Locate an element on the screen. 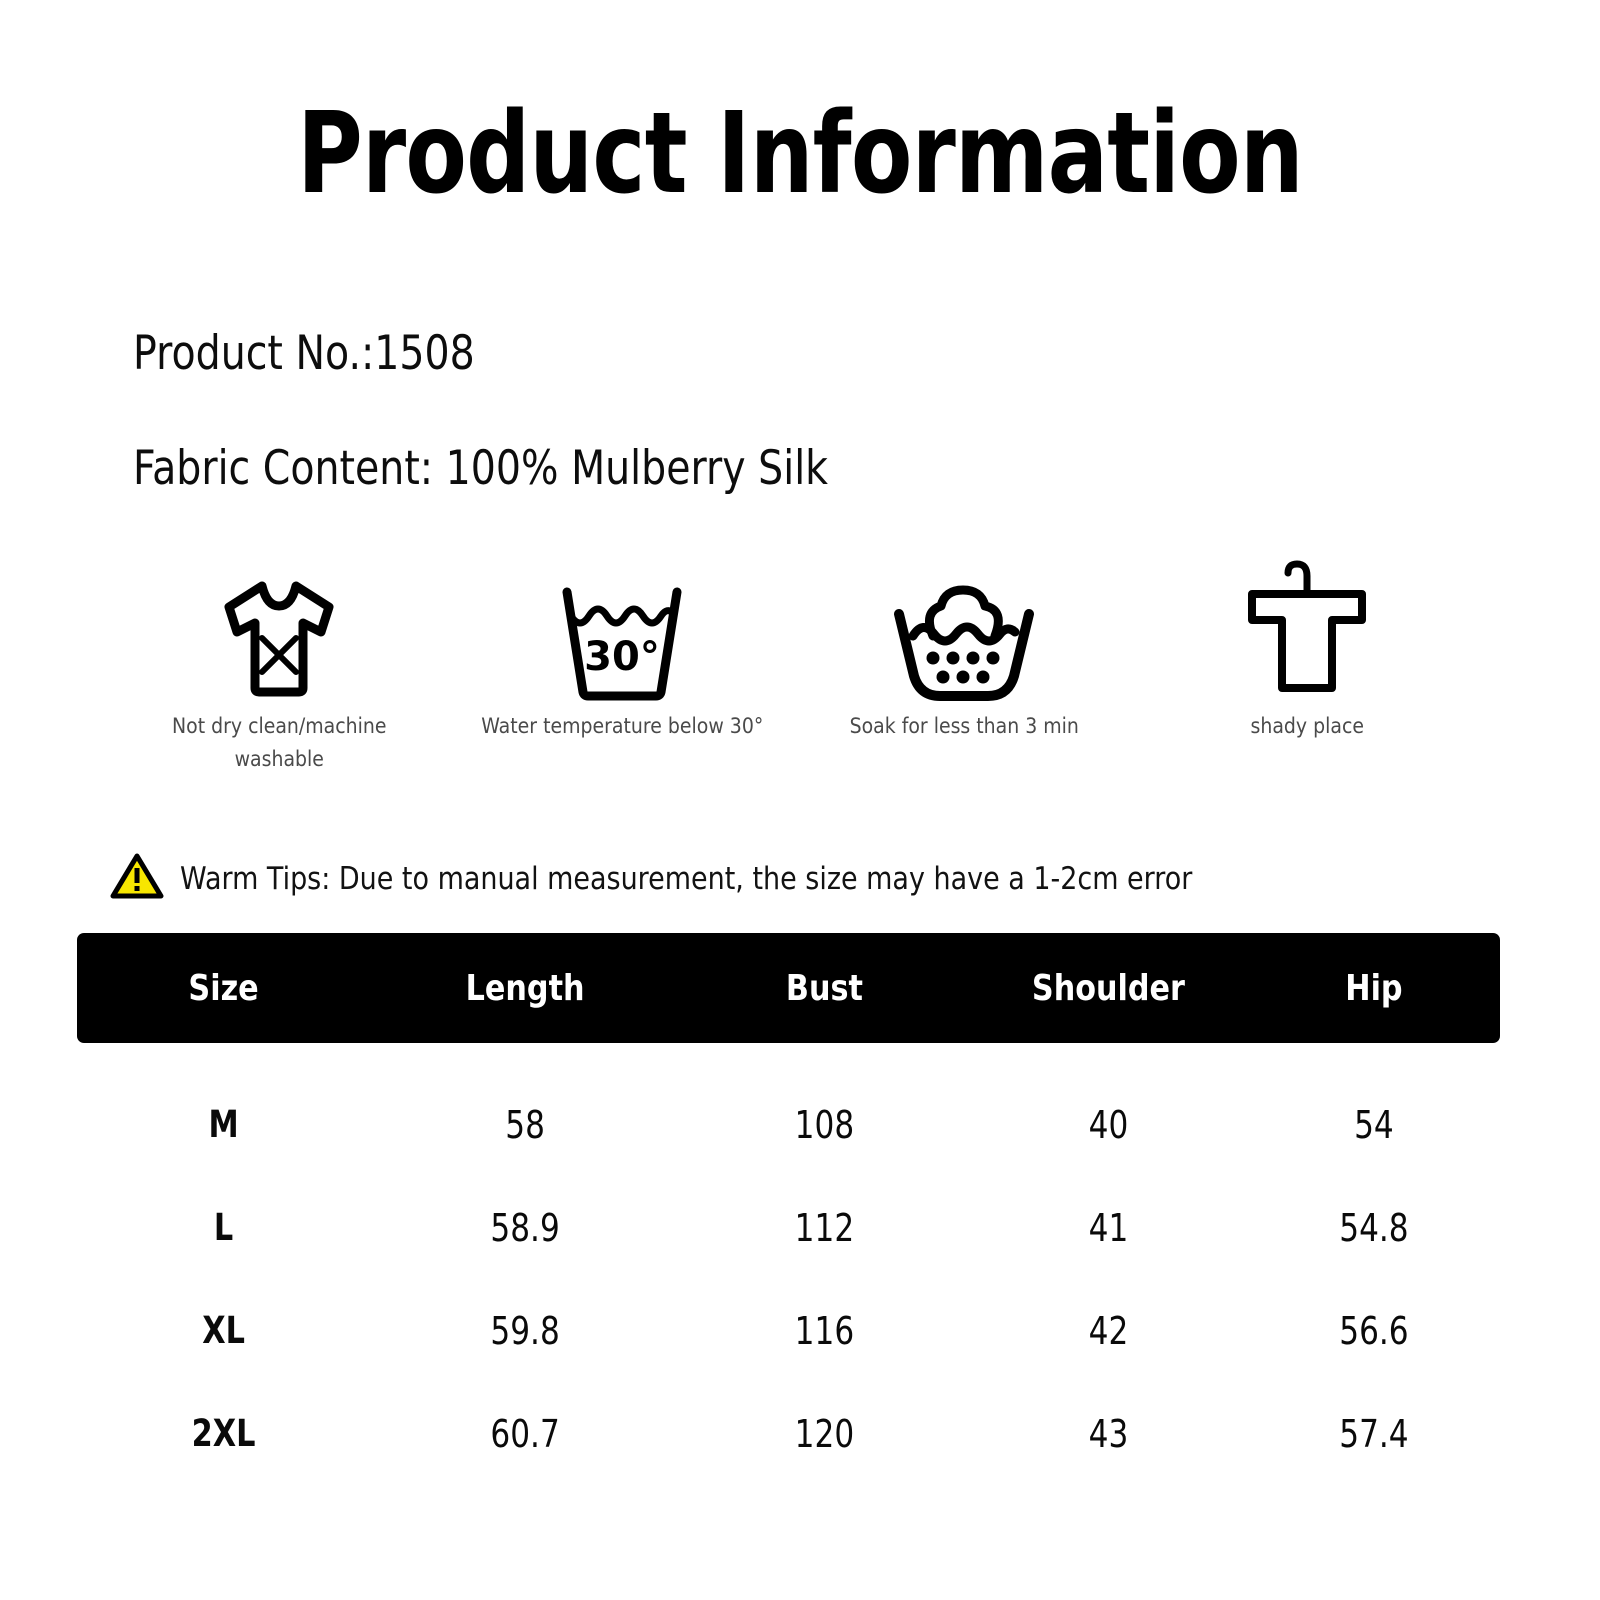 Image resolution: width=1600 pixels, height=1600 pixels. cell-shoulder: 40 is located at coordinates (1108, 1124).